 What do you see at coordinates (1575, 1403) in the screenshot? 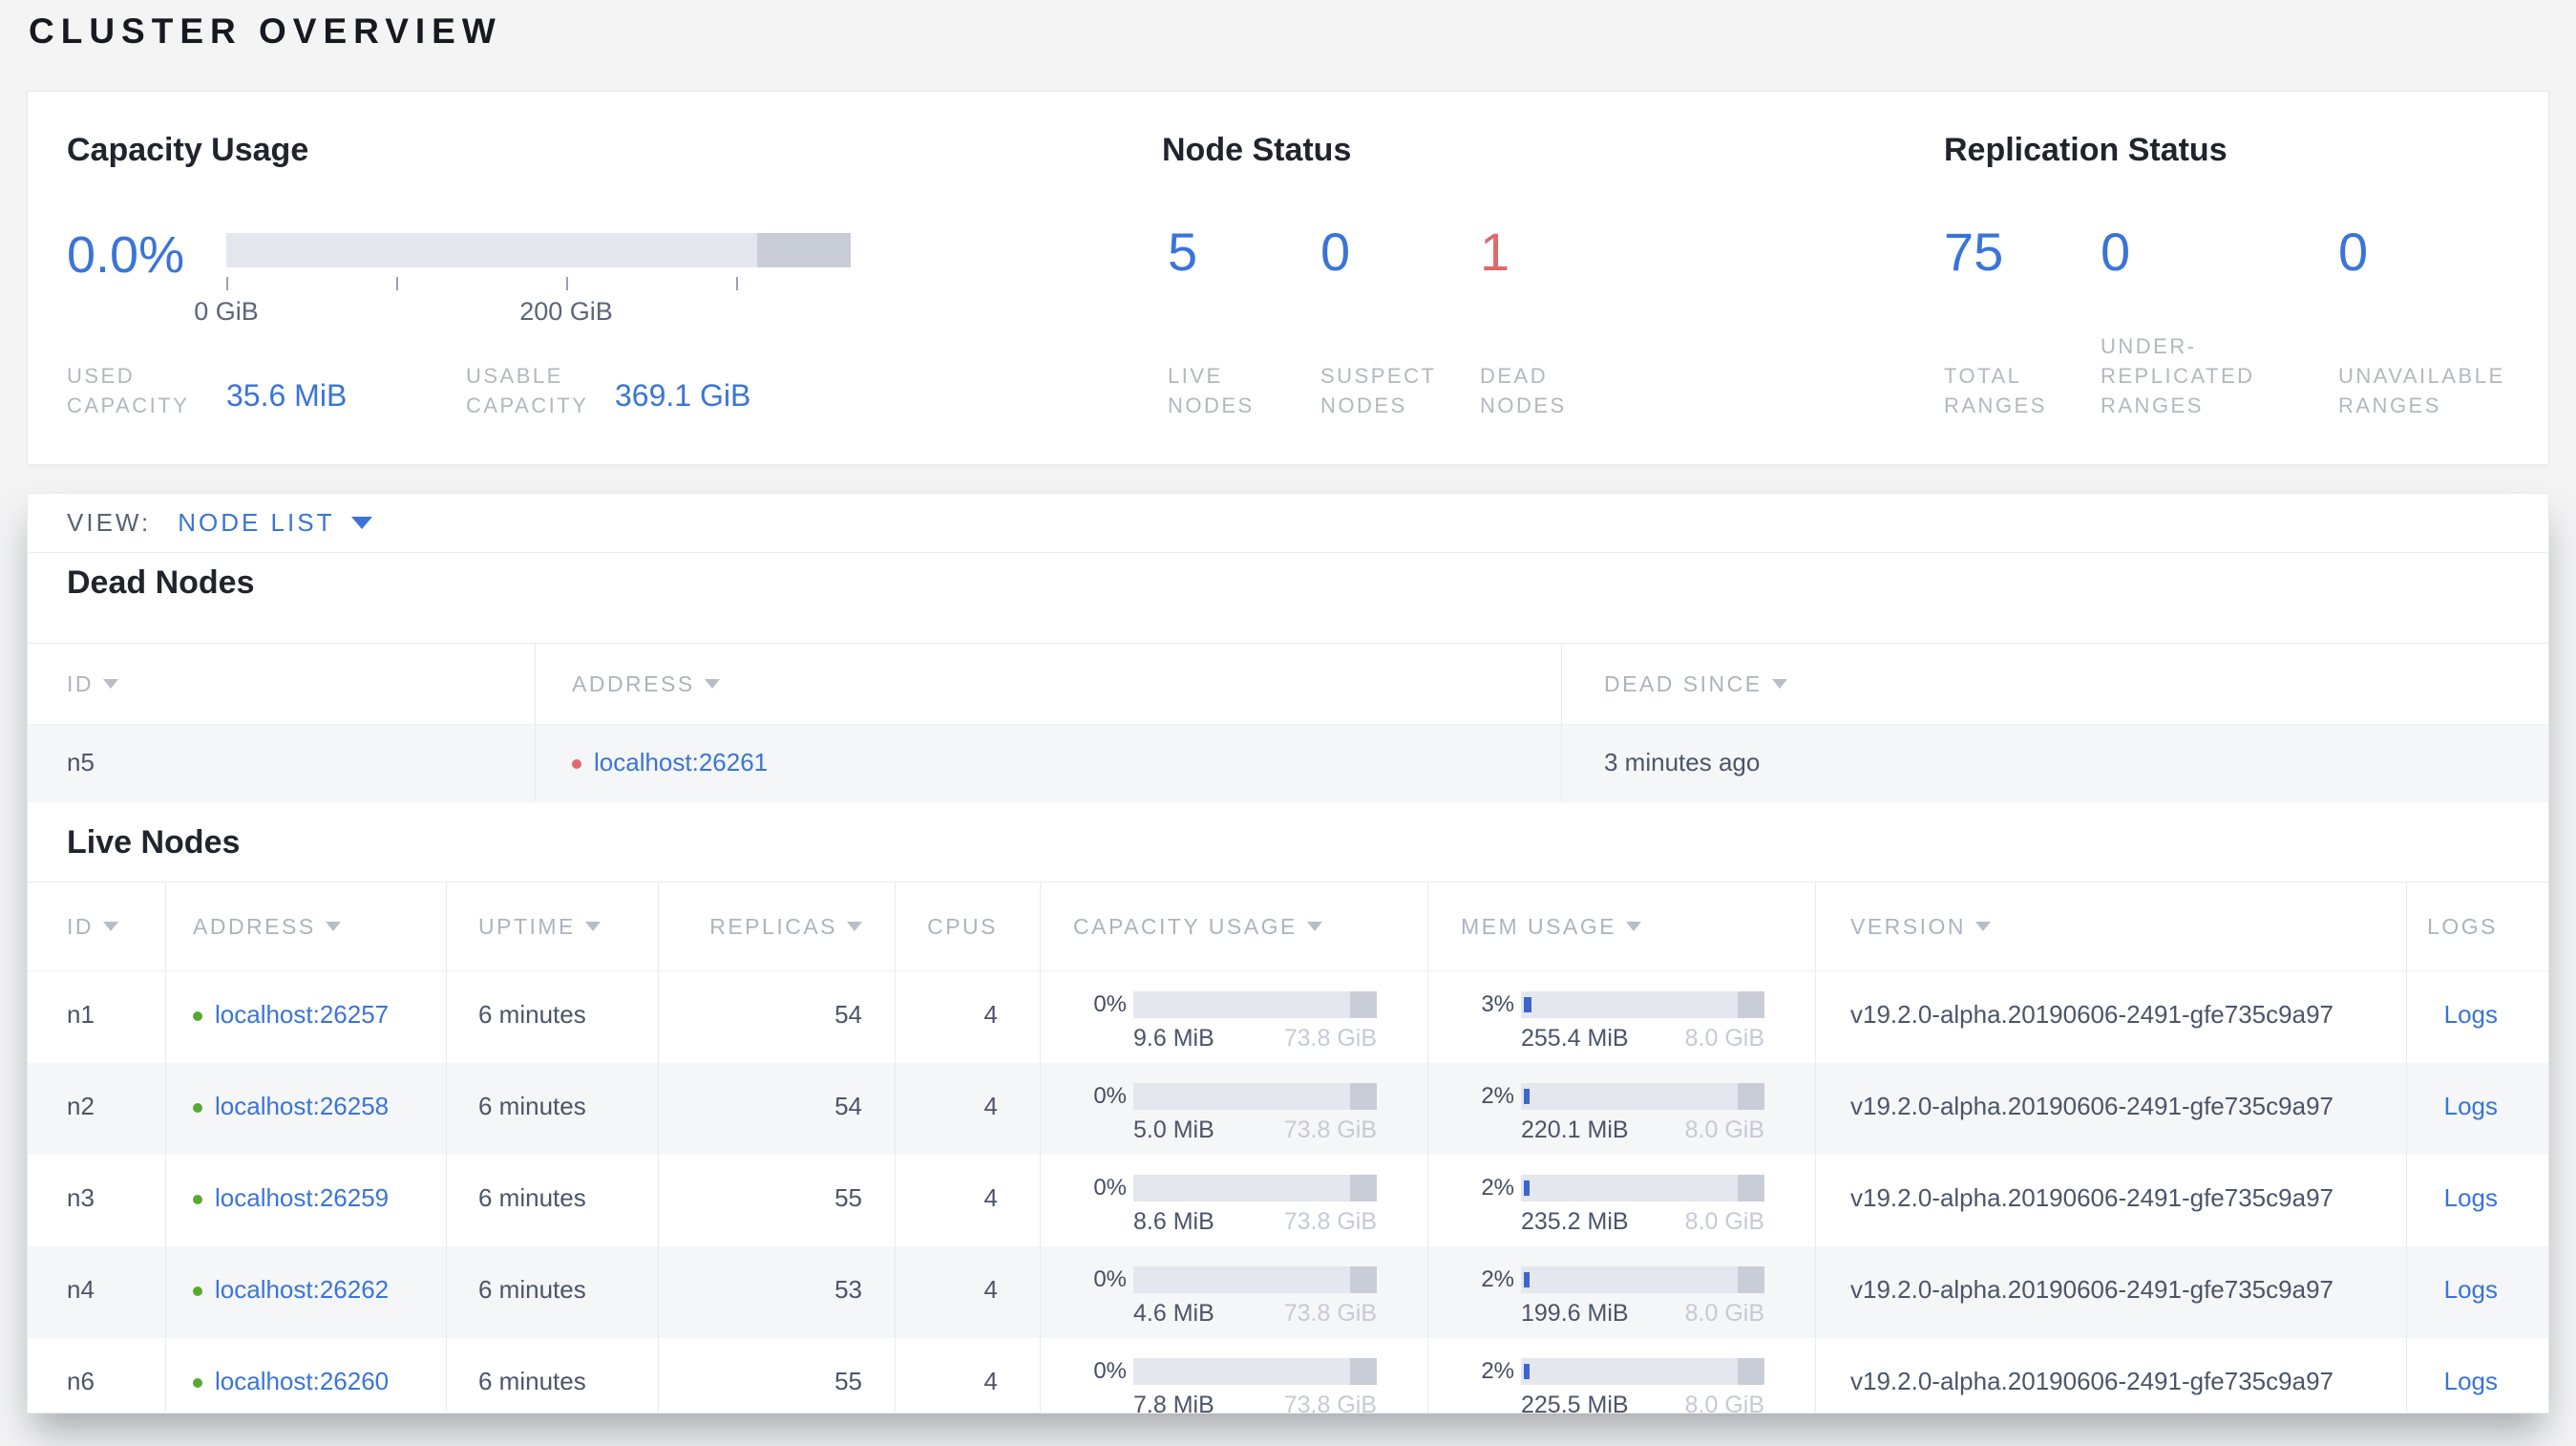
I see `used-value: 225.5 MiB` at bounding box center [1575, 1403].